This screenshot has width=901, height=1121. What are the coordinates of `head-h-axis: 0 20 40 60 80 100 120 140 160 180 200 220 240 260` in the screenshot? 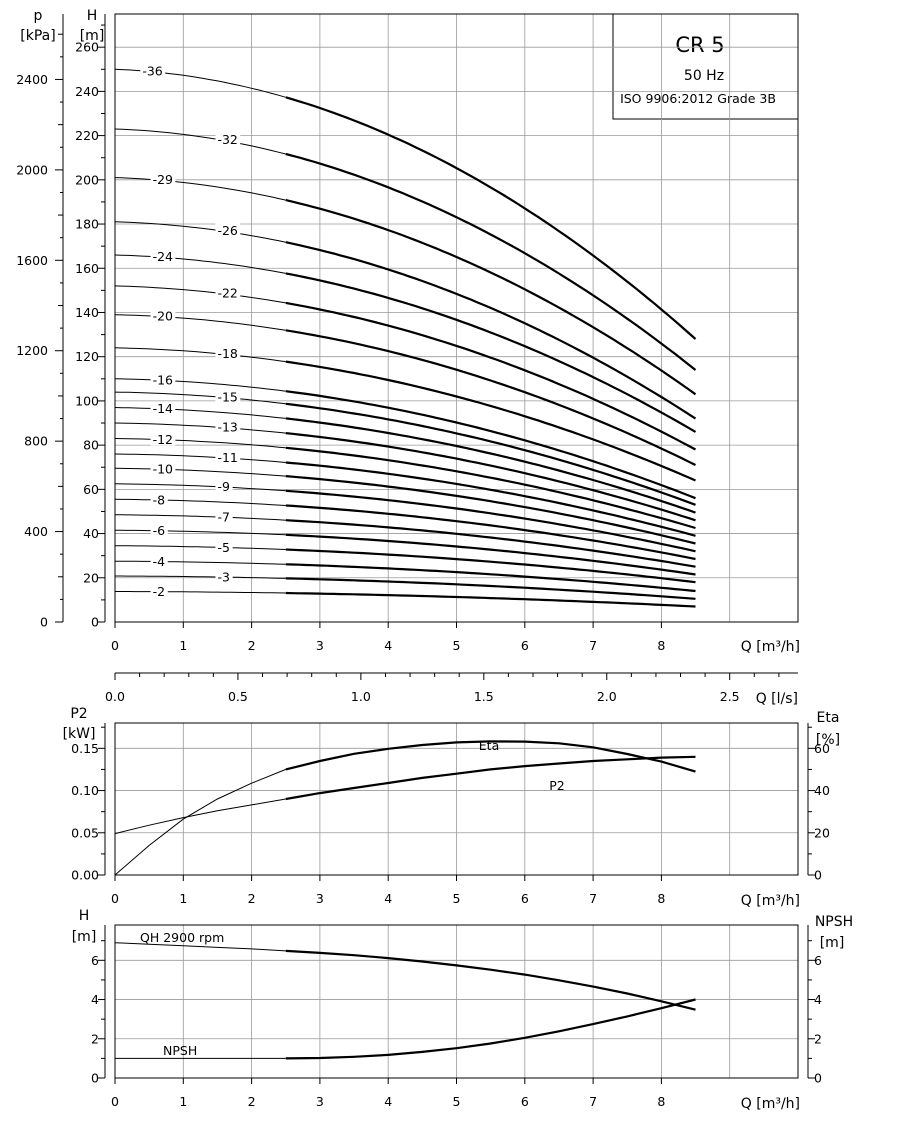 It's located at (90, 322).